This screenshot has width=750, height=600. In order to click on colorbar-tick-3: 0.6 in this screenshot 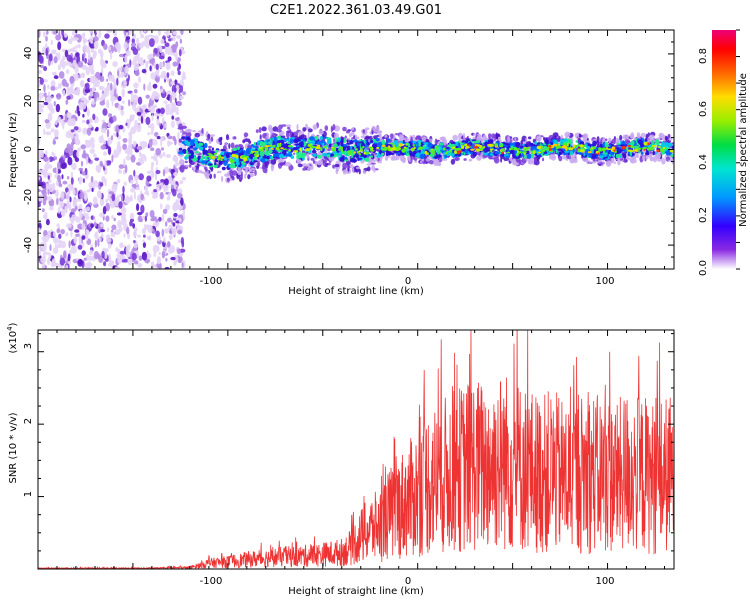, I will do `click(703, 109)`.